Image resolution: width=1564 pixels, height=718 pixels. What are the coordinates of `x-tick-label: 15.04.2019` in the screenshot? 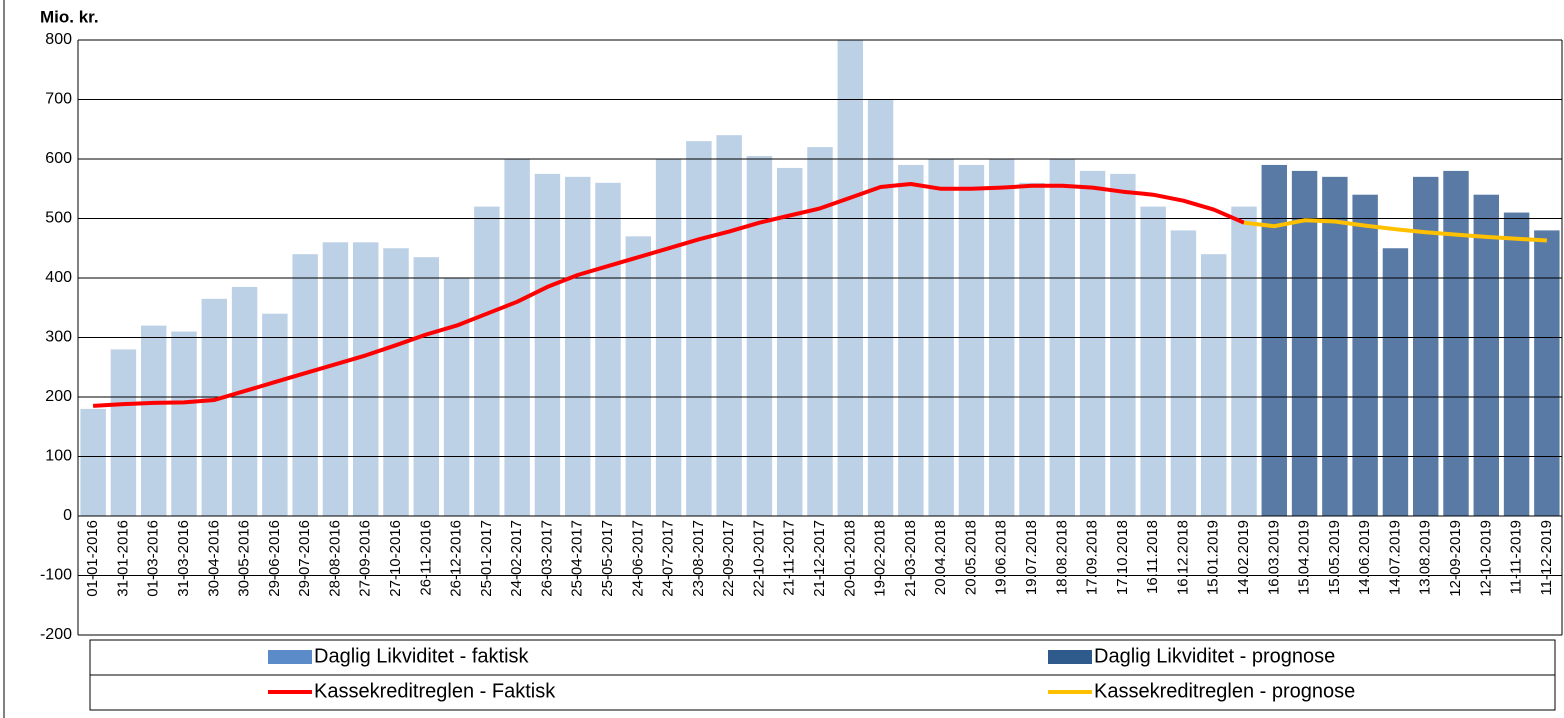 It's located at (1304, 557).